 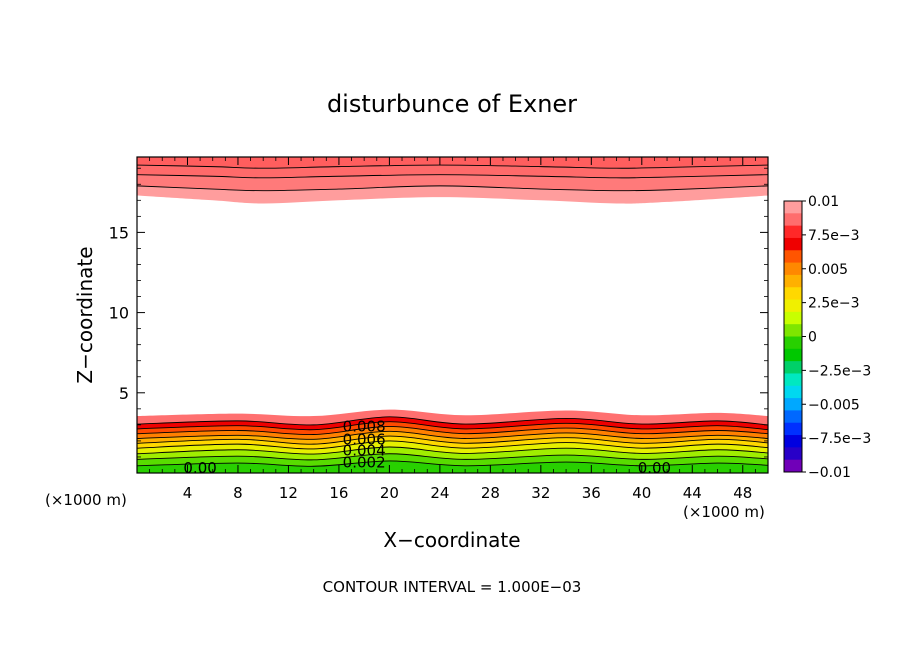 What do you see at coordinates (86, 500) in the screenshot?
I see `x-unit-left: (×1000 m)` at bounding box center [86, 500].